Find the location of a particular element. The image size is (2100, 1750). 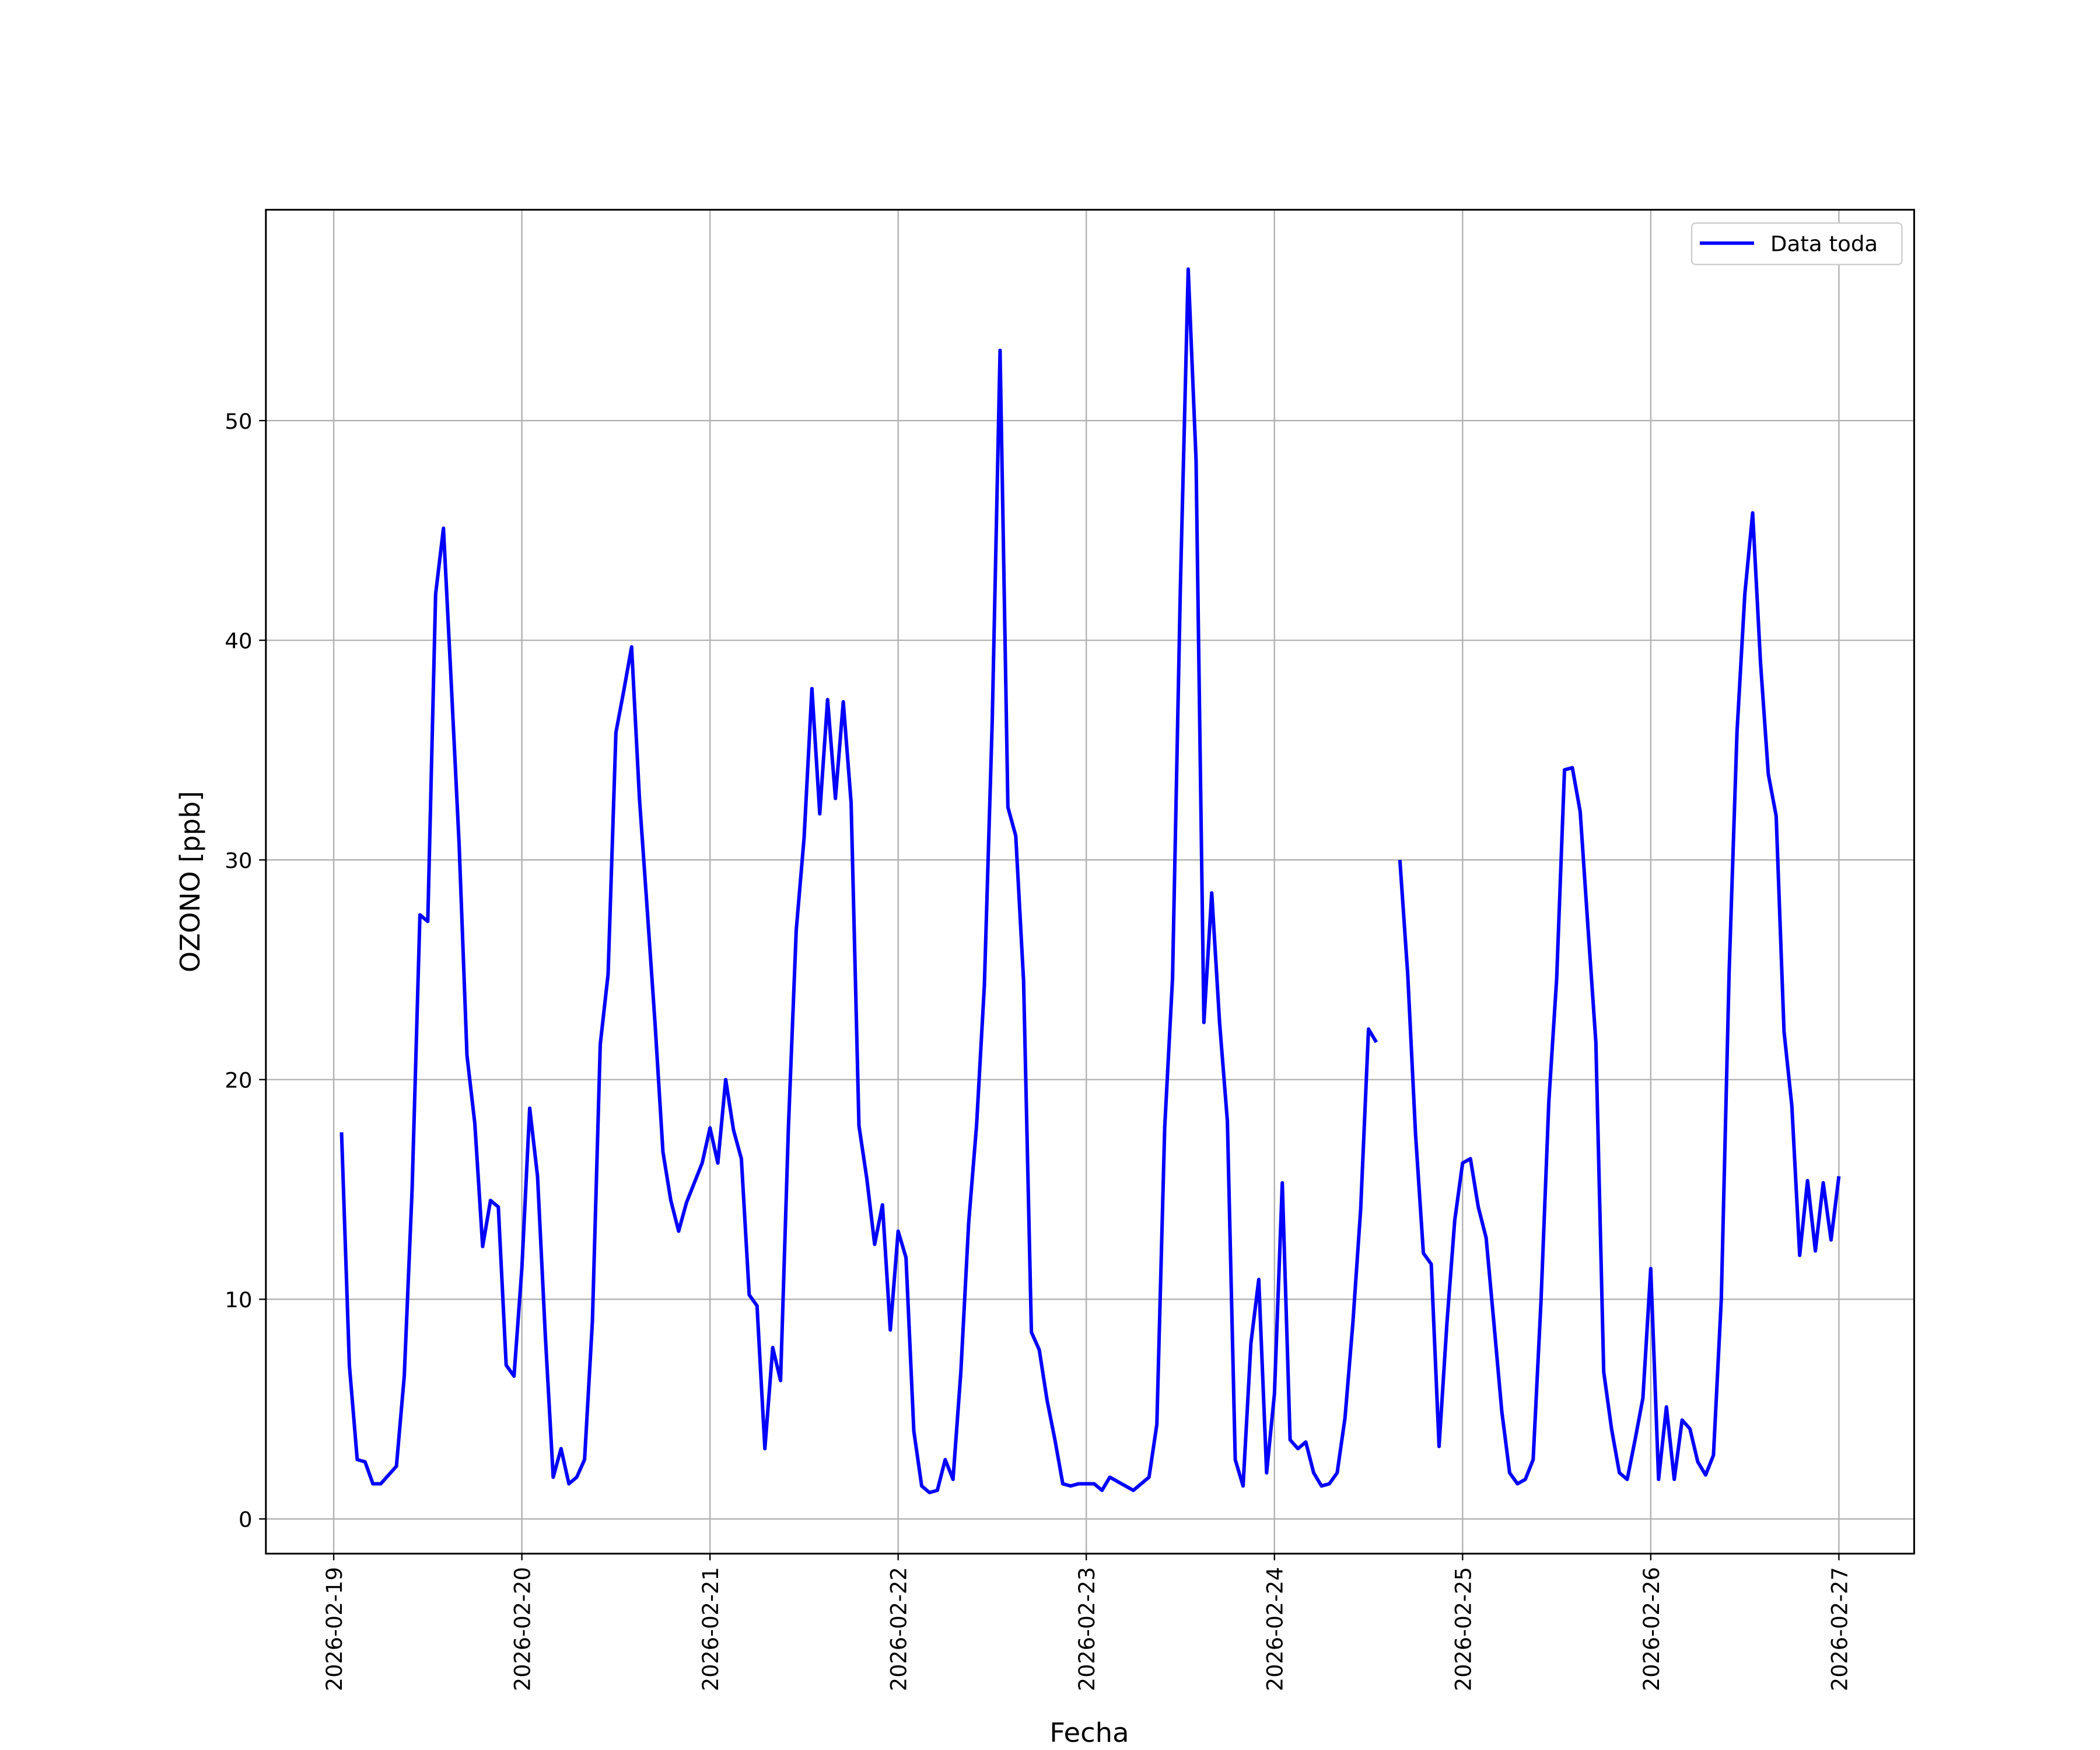

y-axis-label: OZONO [ppb] is located at coordinates (190, 881).